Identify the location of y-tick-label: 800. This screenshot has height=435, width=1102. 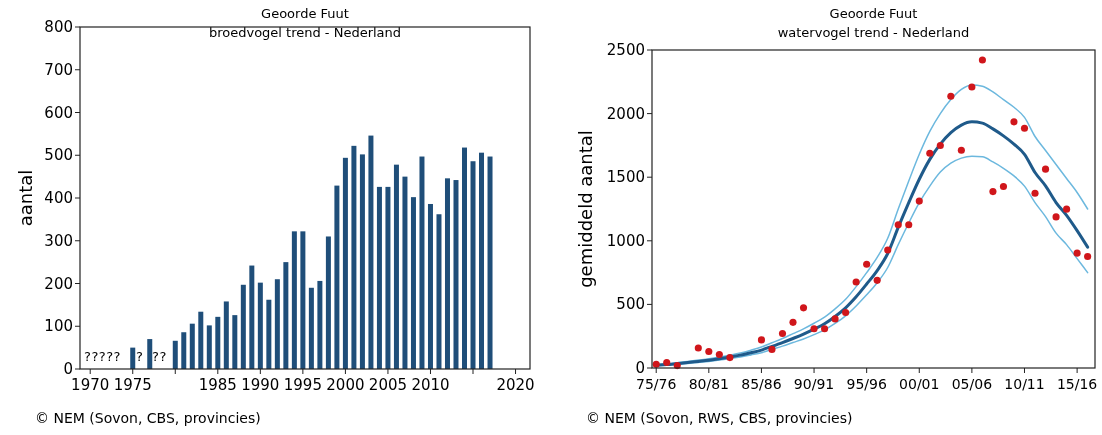
(58, 27).